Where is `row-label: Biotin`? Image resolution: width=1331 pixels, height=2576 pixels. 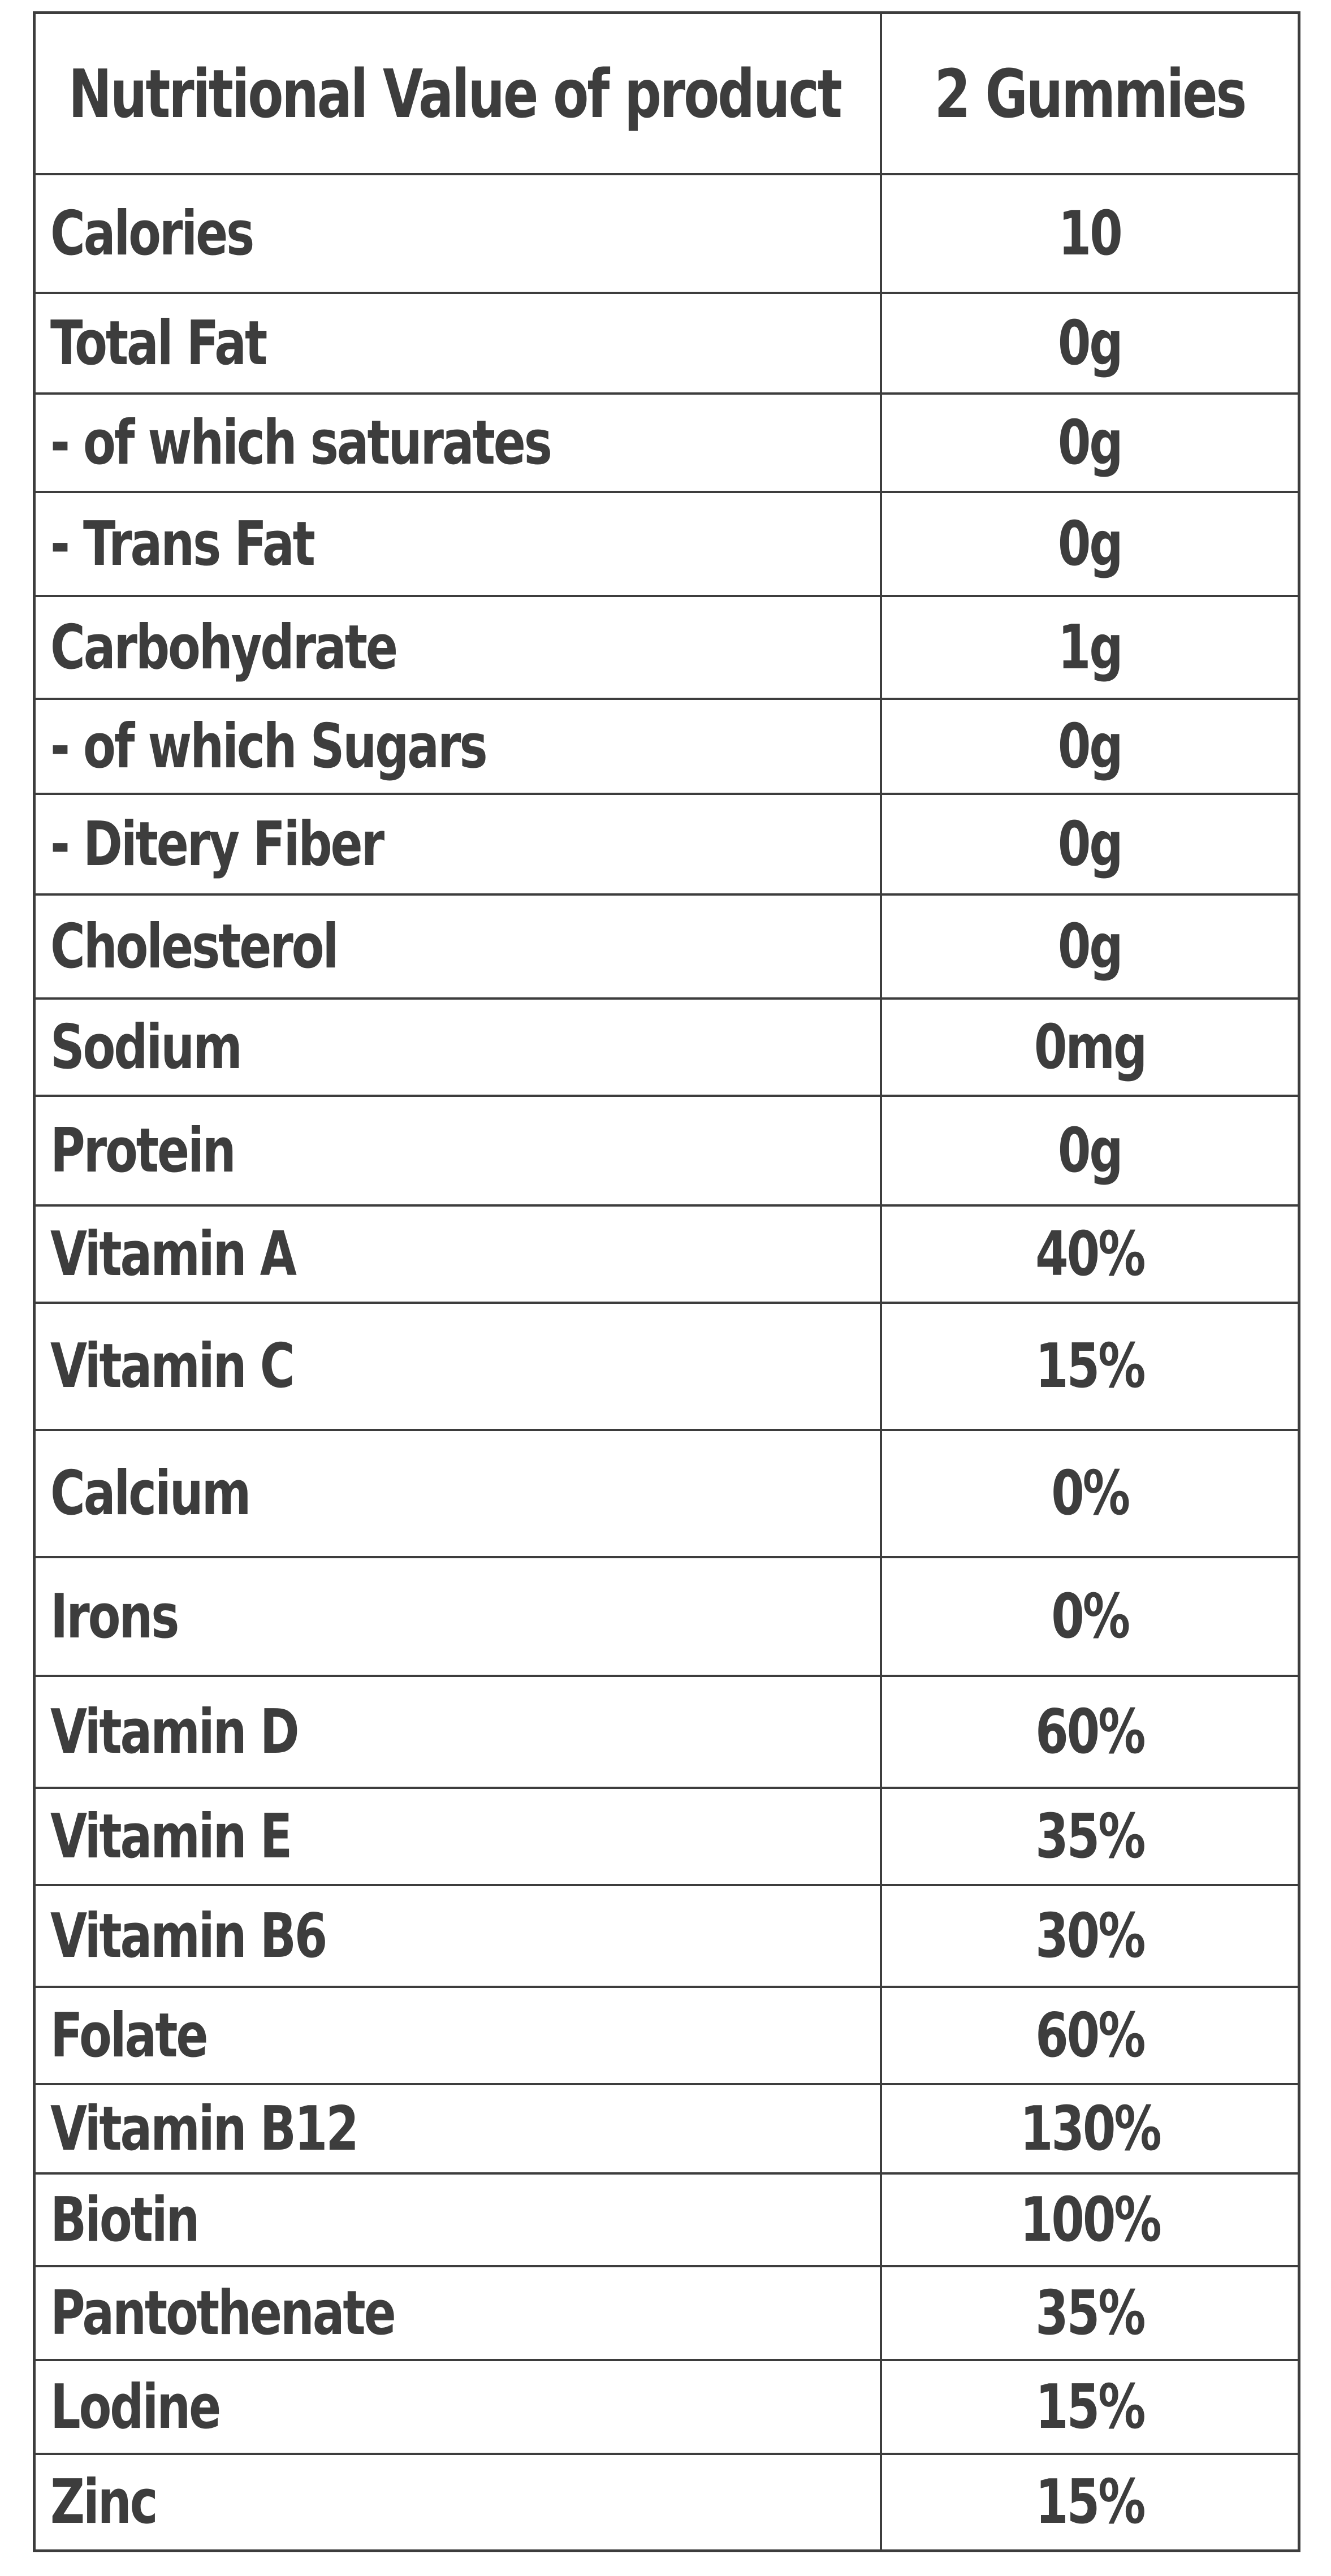 row-label: Biotin is located at coordinates (125, 2219).